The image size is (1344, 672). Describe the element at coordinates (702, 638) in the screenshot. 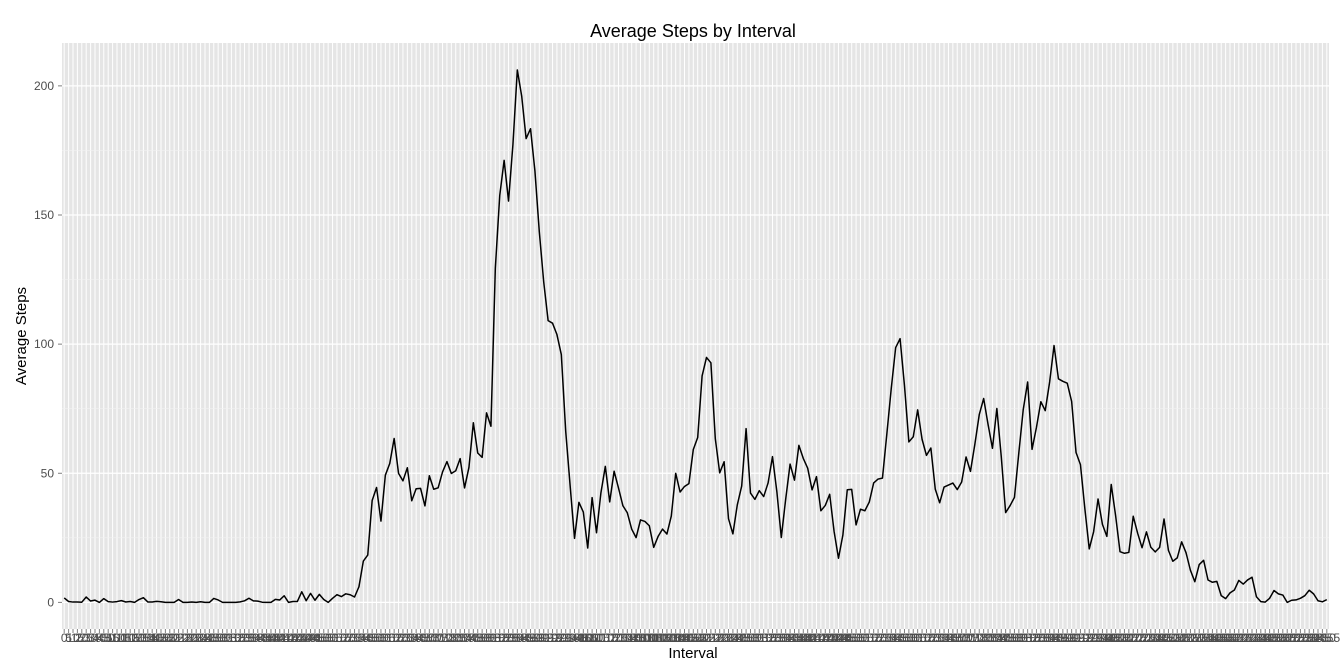

I see `x-tick-label: 1205` at that location.